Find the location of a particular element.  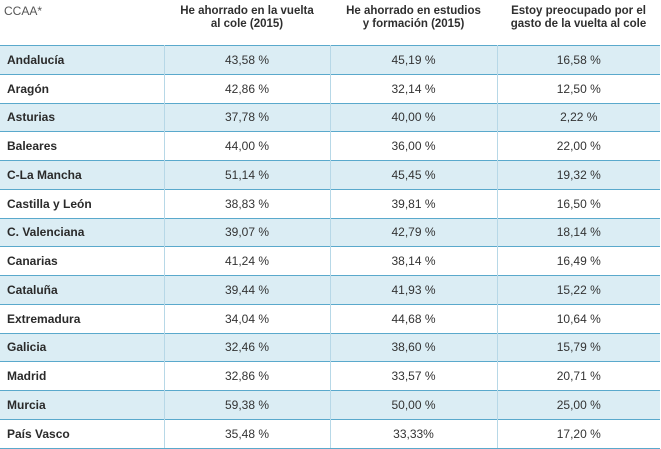

table-row: Madrid 32,86 % 33,57 % 20,71 % is located at coordinates (330, 376).